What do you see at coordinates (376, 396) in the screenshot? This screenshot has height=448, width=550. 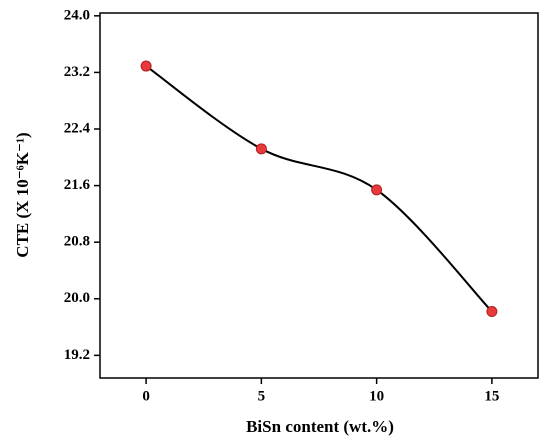 I see `x-tick-label: 10` at bounding box center [376, 396].